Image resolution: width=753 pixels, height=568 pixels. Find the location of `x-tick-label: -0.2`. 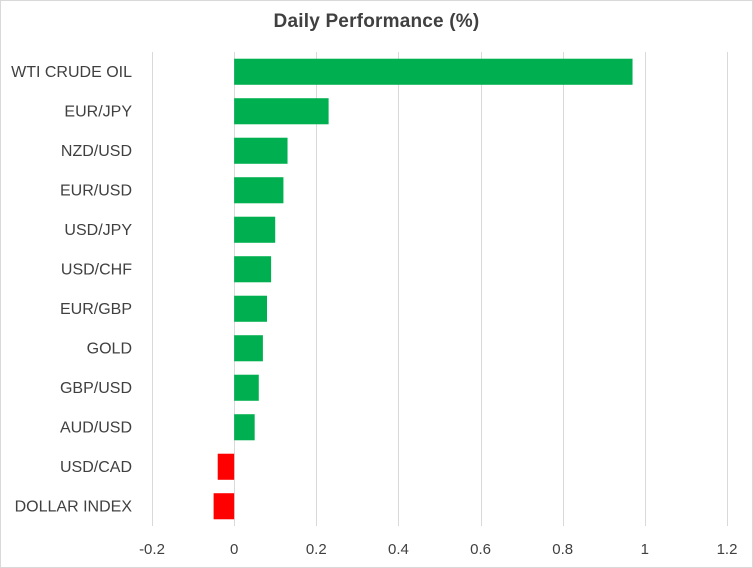

x-tick-label: -0.2 is located at coordinates (152, 549).